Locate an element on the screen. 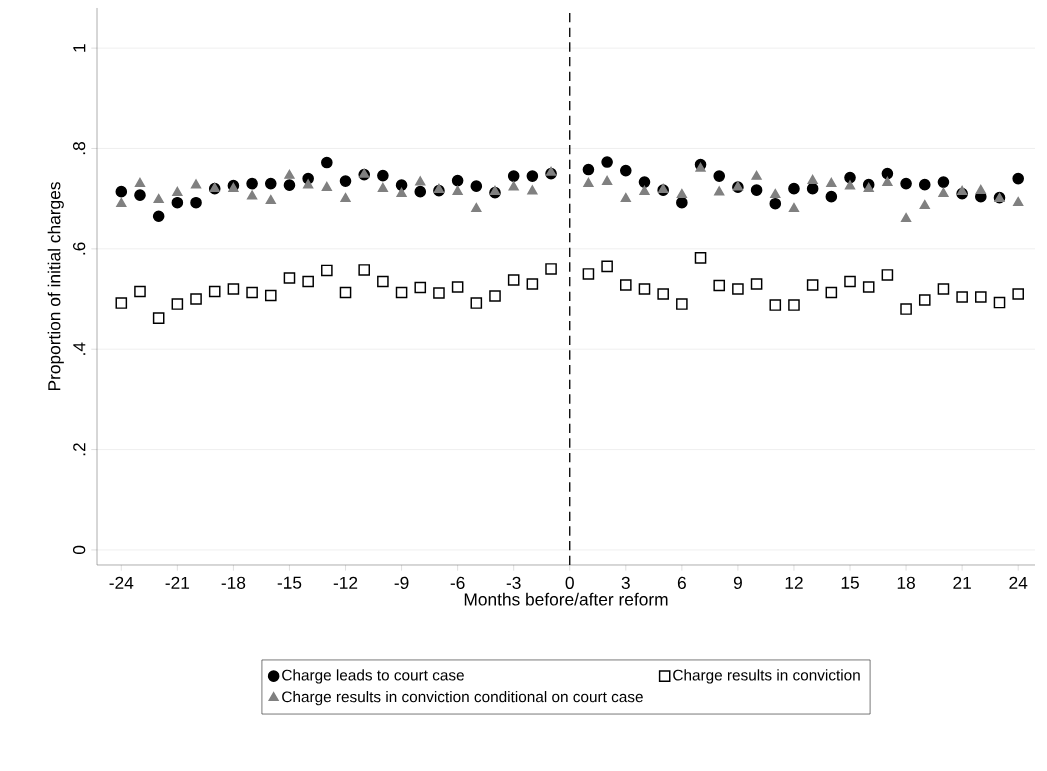  y-tick-label: .6 is located at coordinates (79, 248).